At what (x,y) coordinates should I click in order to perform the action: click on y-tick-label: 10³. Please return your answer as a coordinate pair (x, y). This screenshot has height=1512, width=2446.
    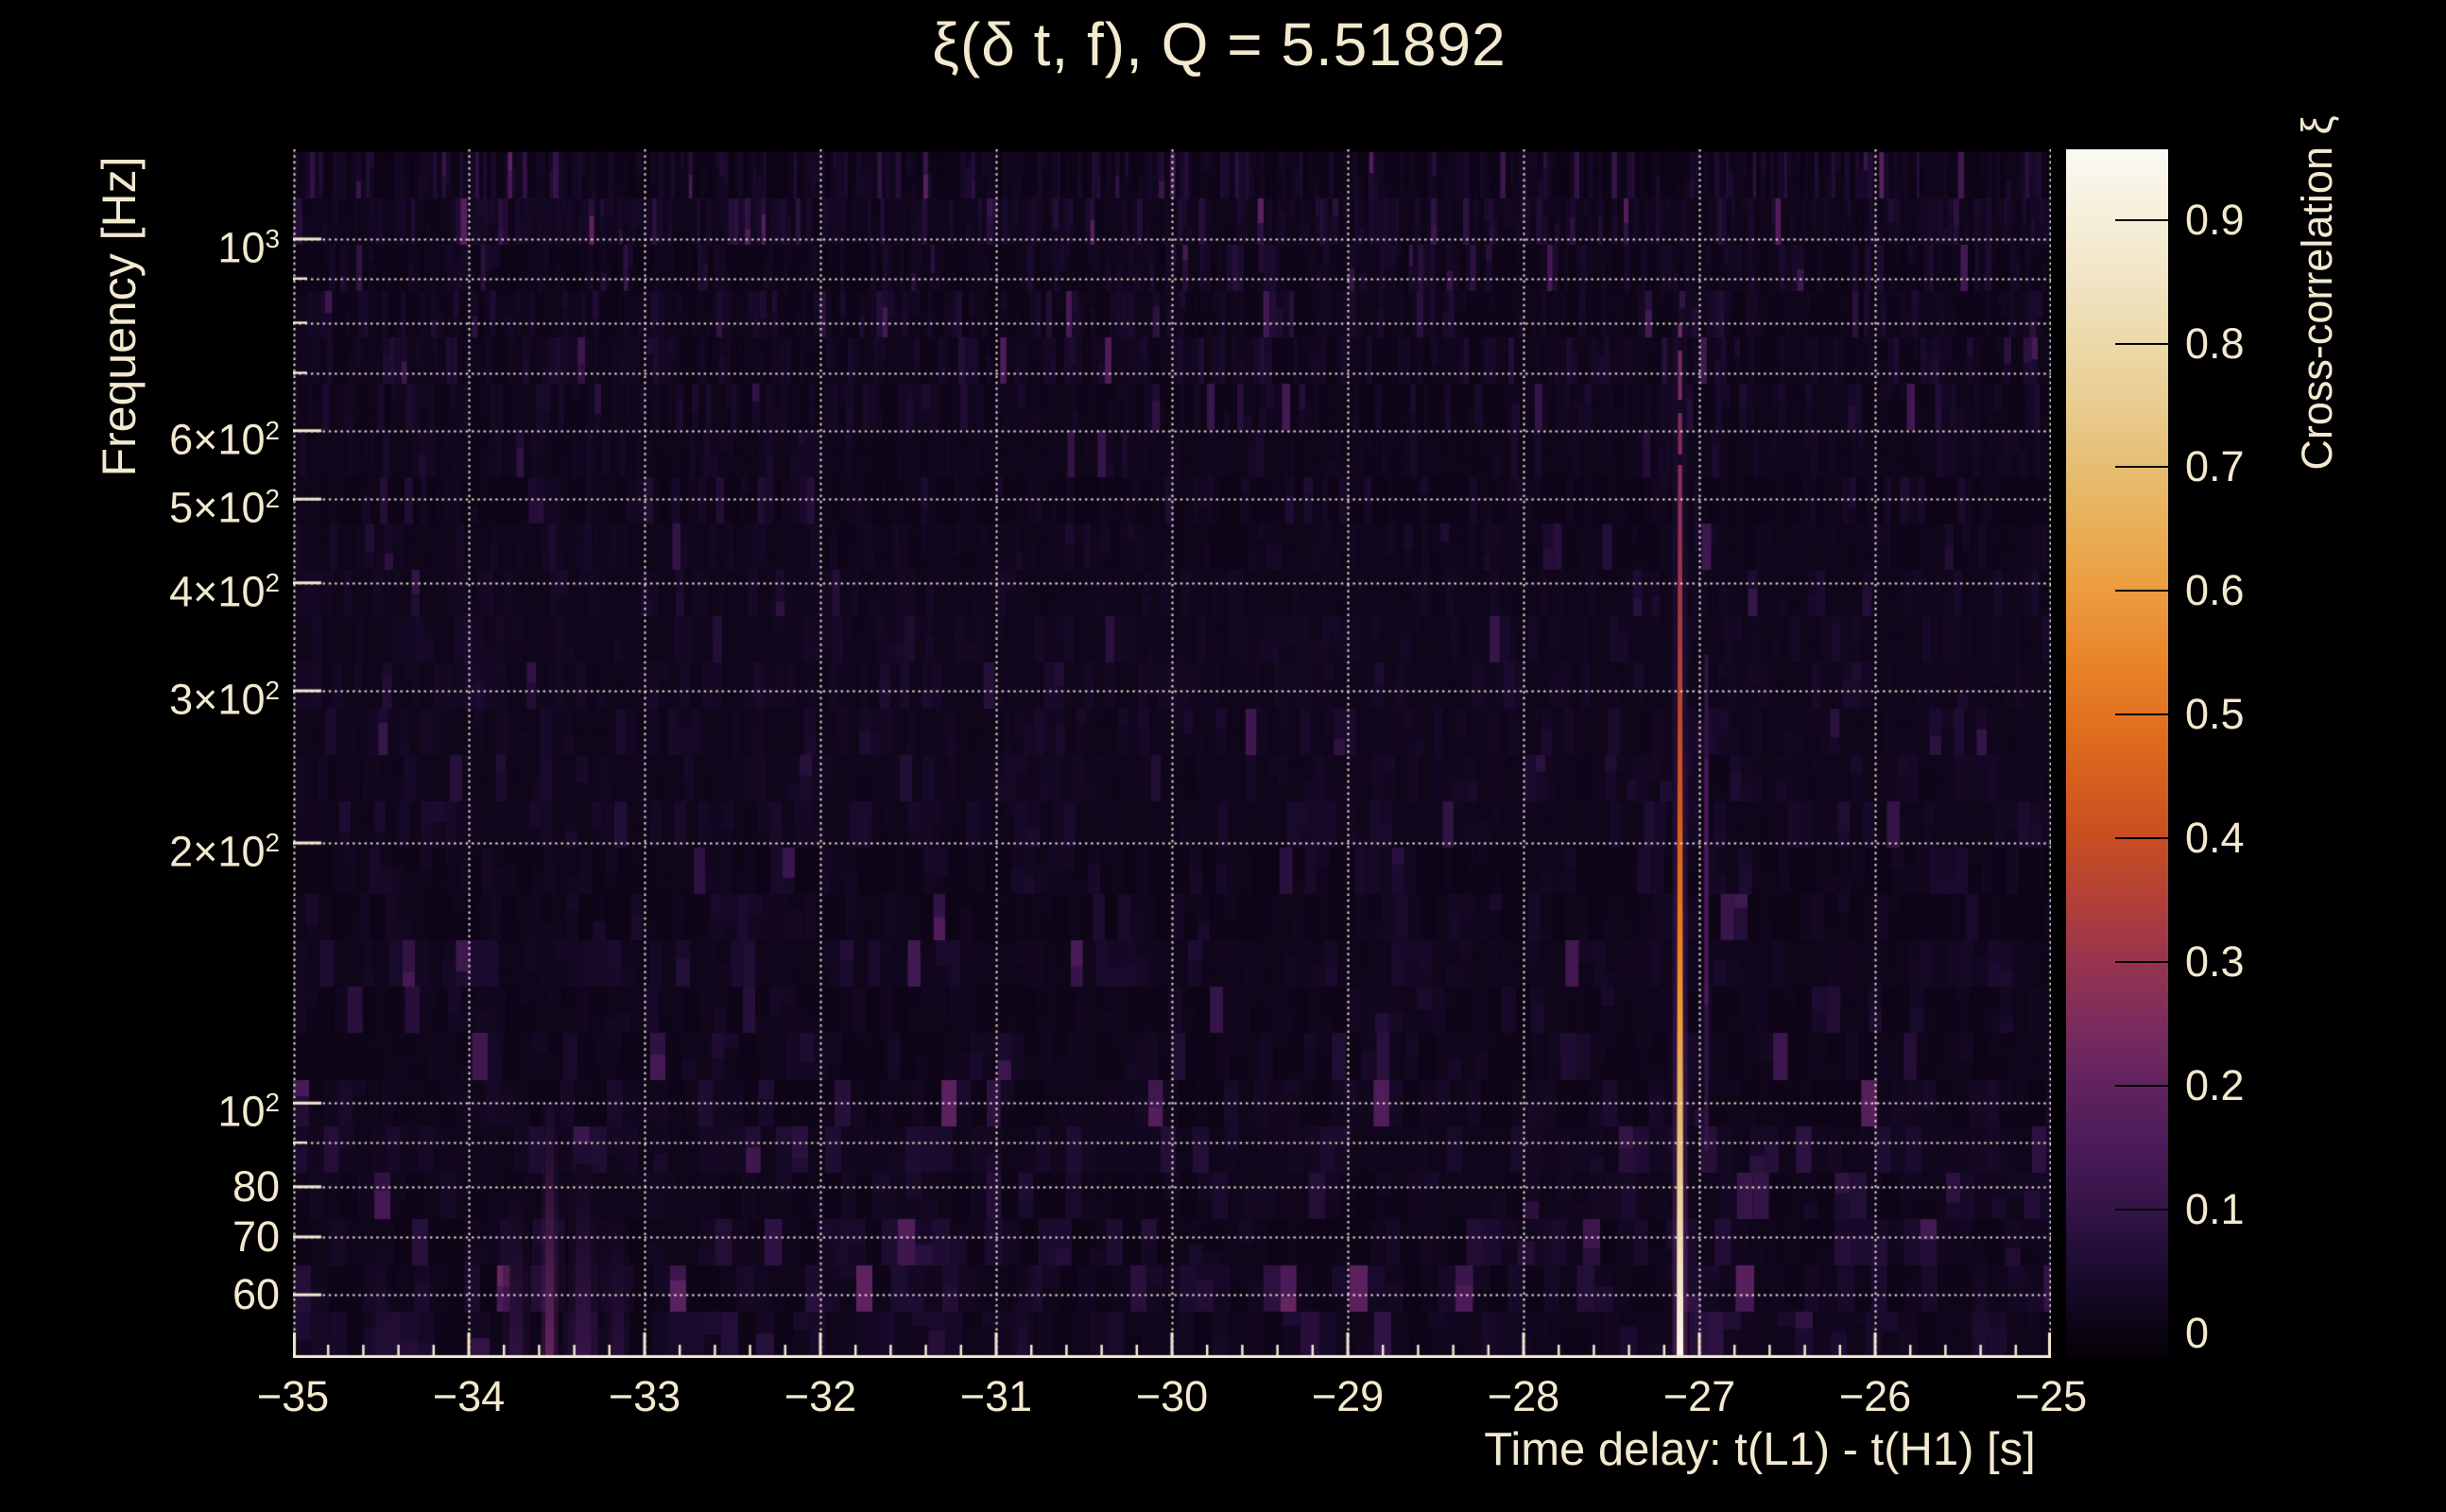
    Looking at the image, I should click on (249, 247).